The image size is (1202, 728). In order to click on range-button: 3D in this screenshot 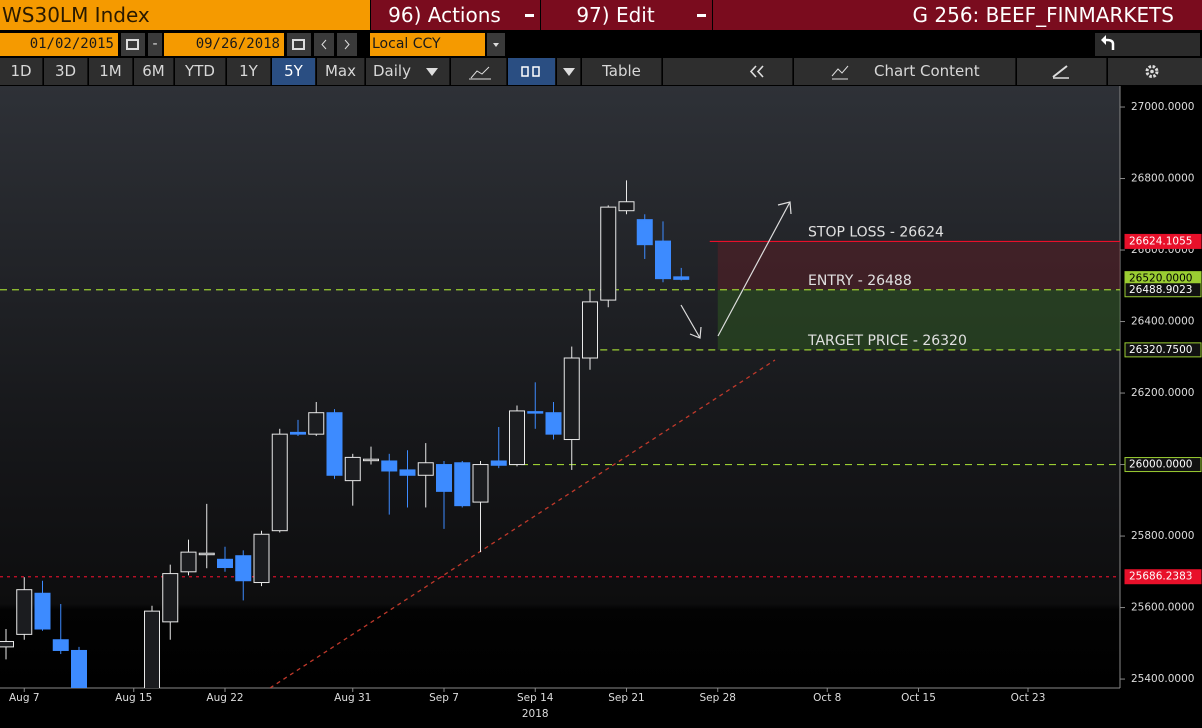, I will do `click(66, 71)`.